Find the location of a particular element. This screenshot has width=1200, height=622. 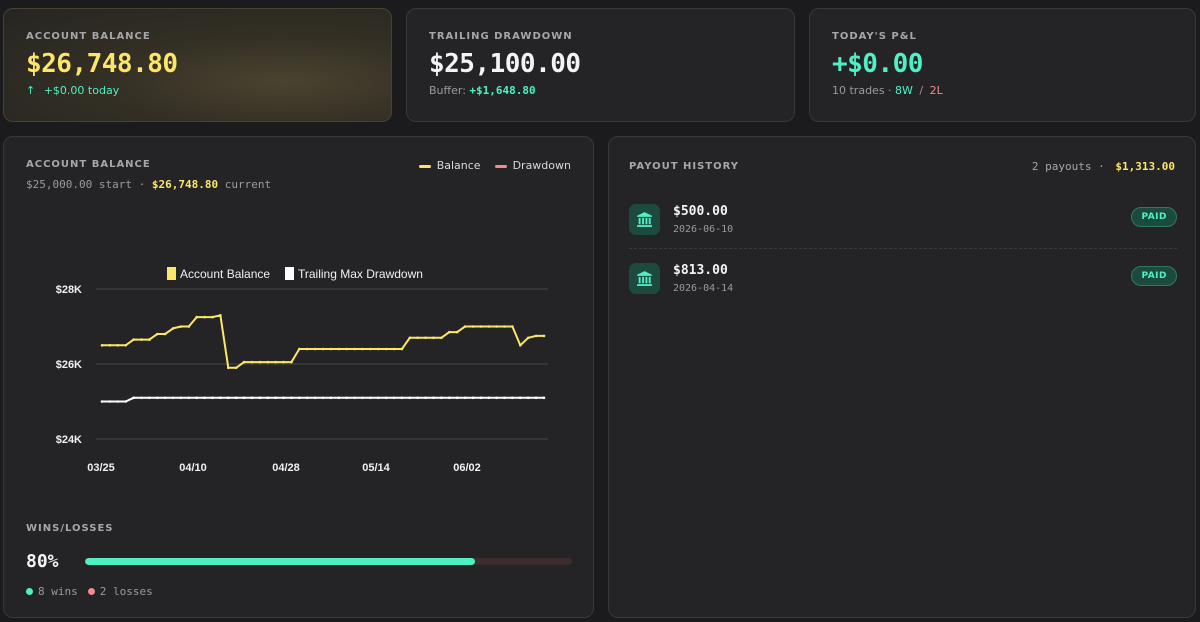

balance-line is located at coordinates (323, 341).